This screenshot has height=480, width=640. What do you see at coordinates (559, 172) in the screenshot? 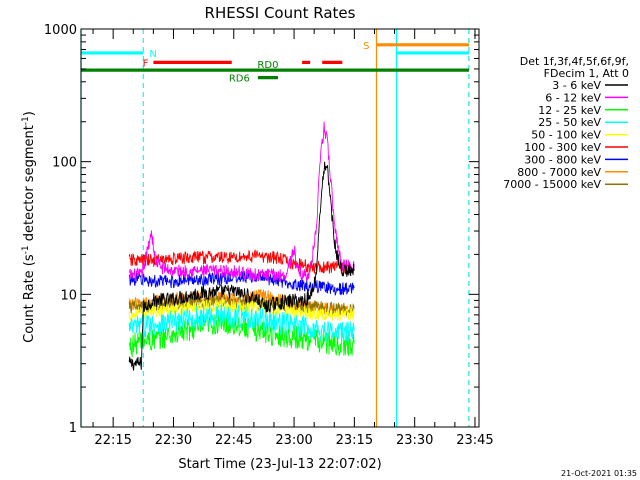
I see `legend-label-800-7000-kev: 800 - 7000 keV` at bounding box center [559, 172].